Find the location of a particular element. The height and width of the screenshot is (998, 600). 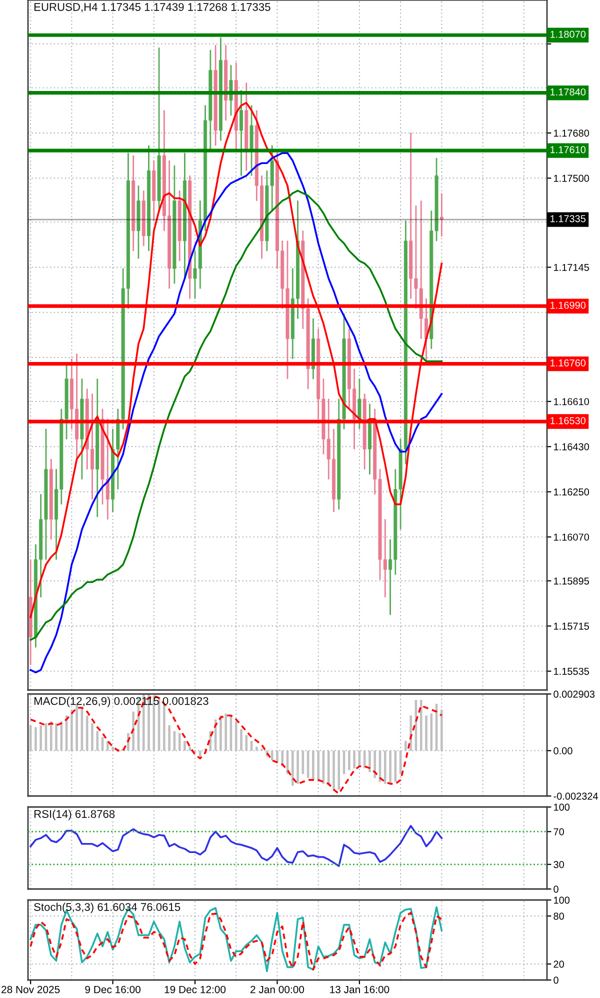

chart-title: Stoch(5,3,3) 61.6034 76.0615 is located at coordinates (107, 908).